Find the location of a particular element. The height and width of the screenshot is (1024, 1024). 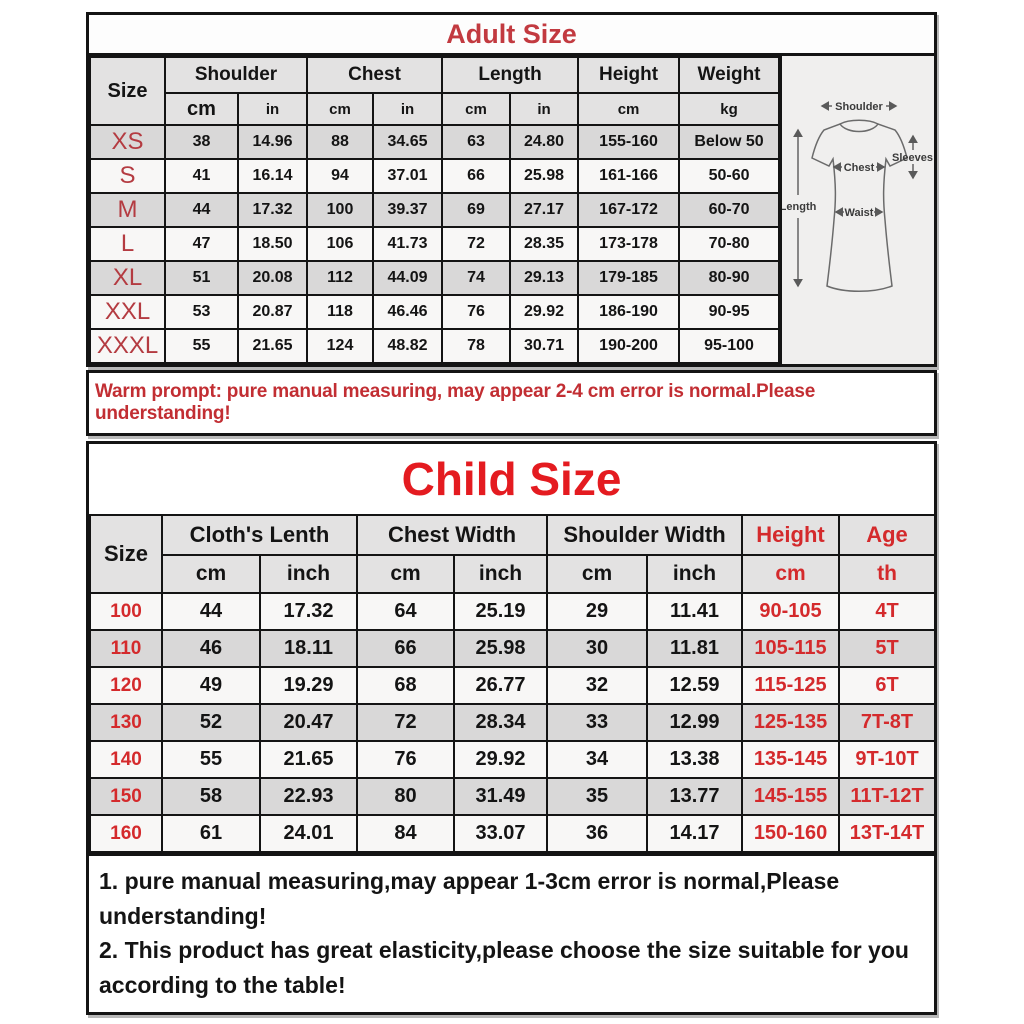

table-cell: 39.37 is located at coordinates (407, 210).